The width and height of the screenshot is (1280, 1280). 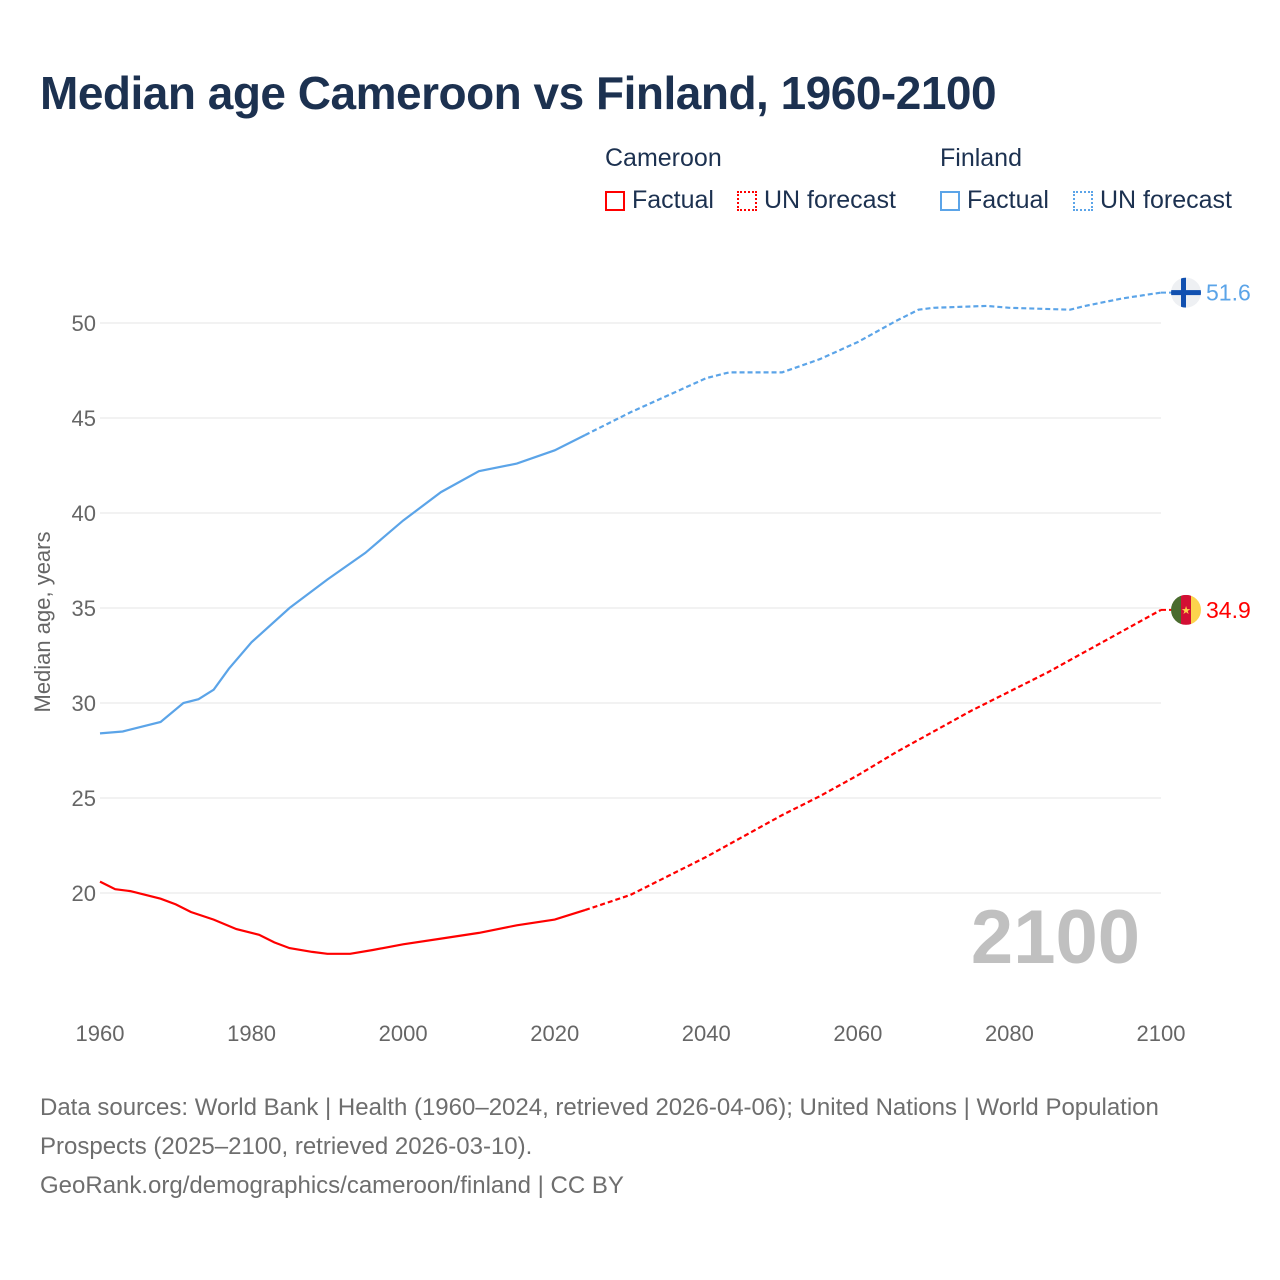 What do you see at coordinates (1009, 1033) in the screenshot?
I see `x-tick-label: 2080` at bounding box center [1009, 1033].